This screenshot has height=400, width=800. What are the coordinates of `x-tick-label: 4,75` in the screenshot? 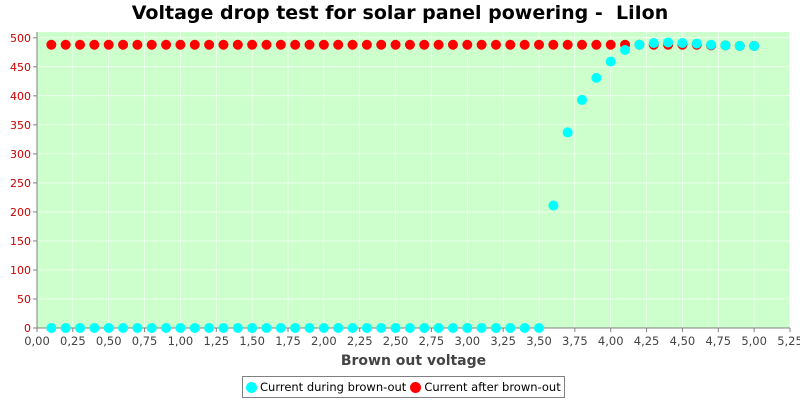 It's located at (718, 341).